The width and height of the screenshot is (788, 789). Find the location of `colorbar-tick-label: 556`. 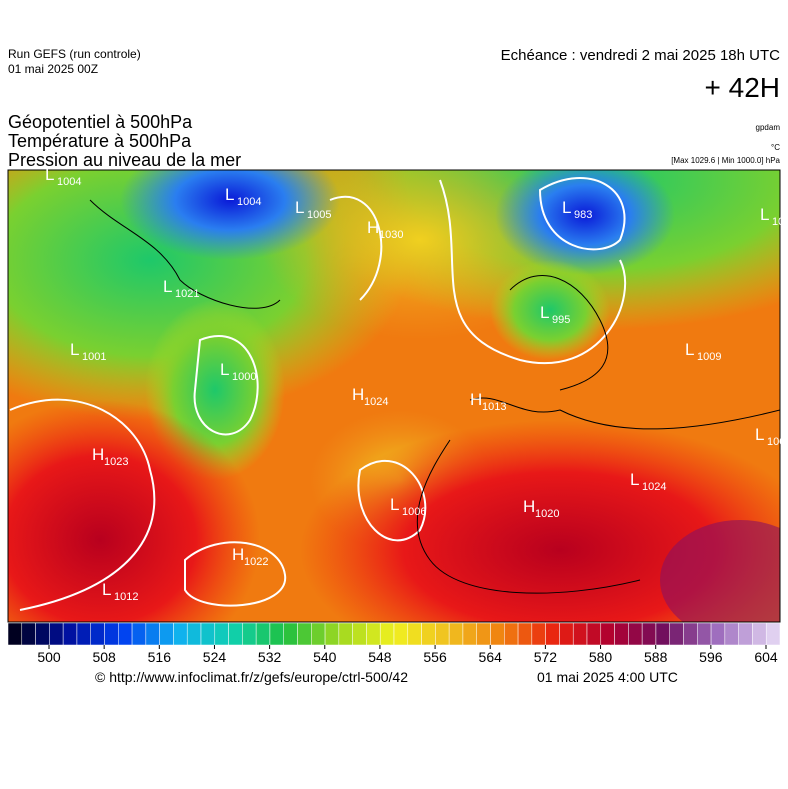

colorbar-tick-label: 556 is located at coordinates (435, 657).